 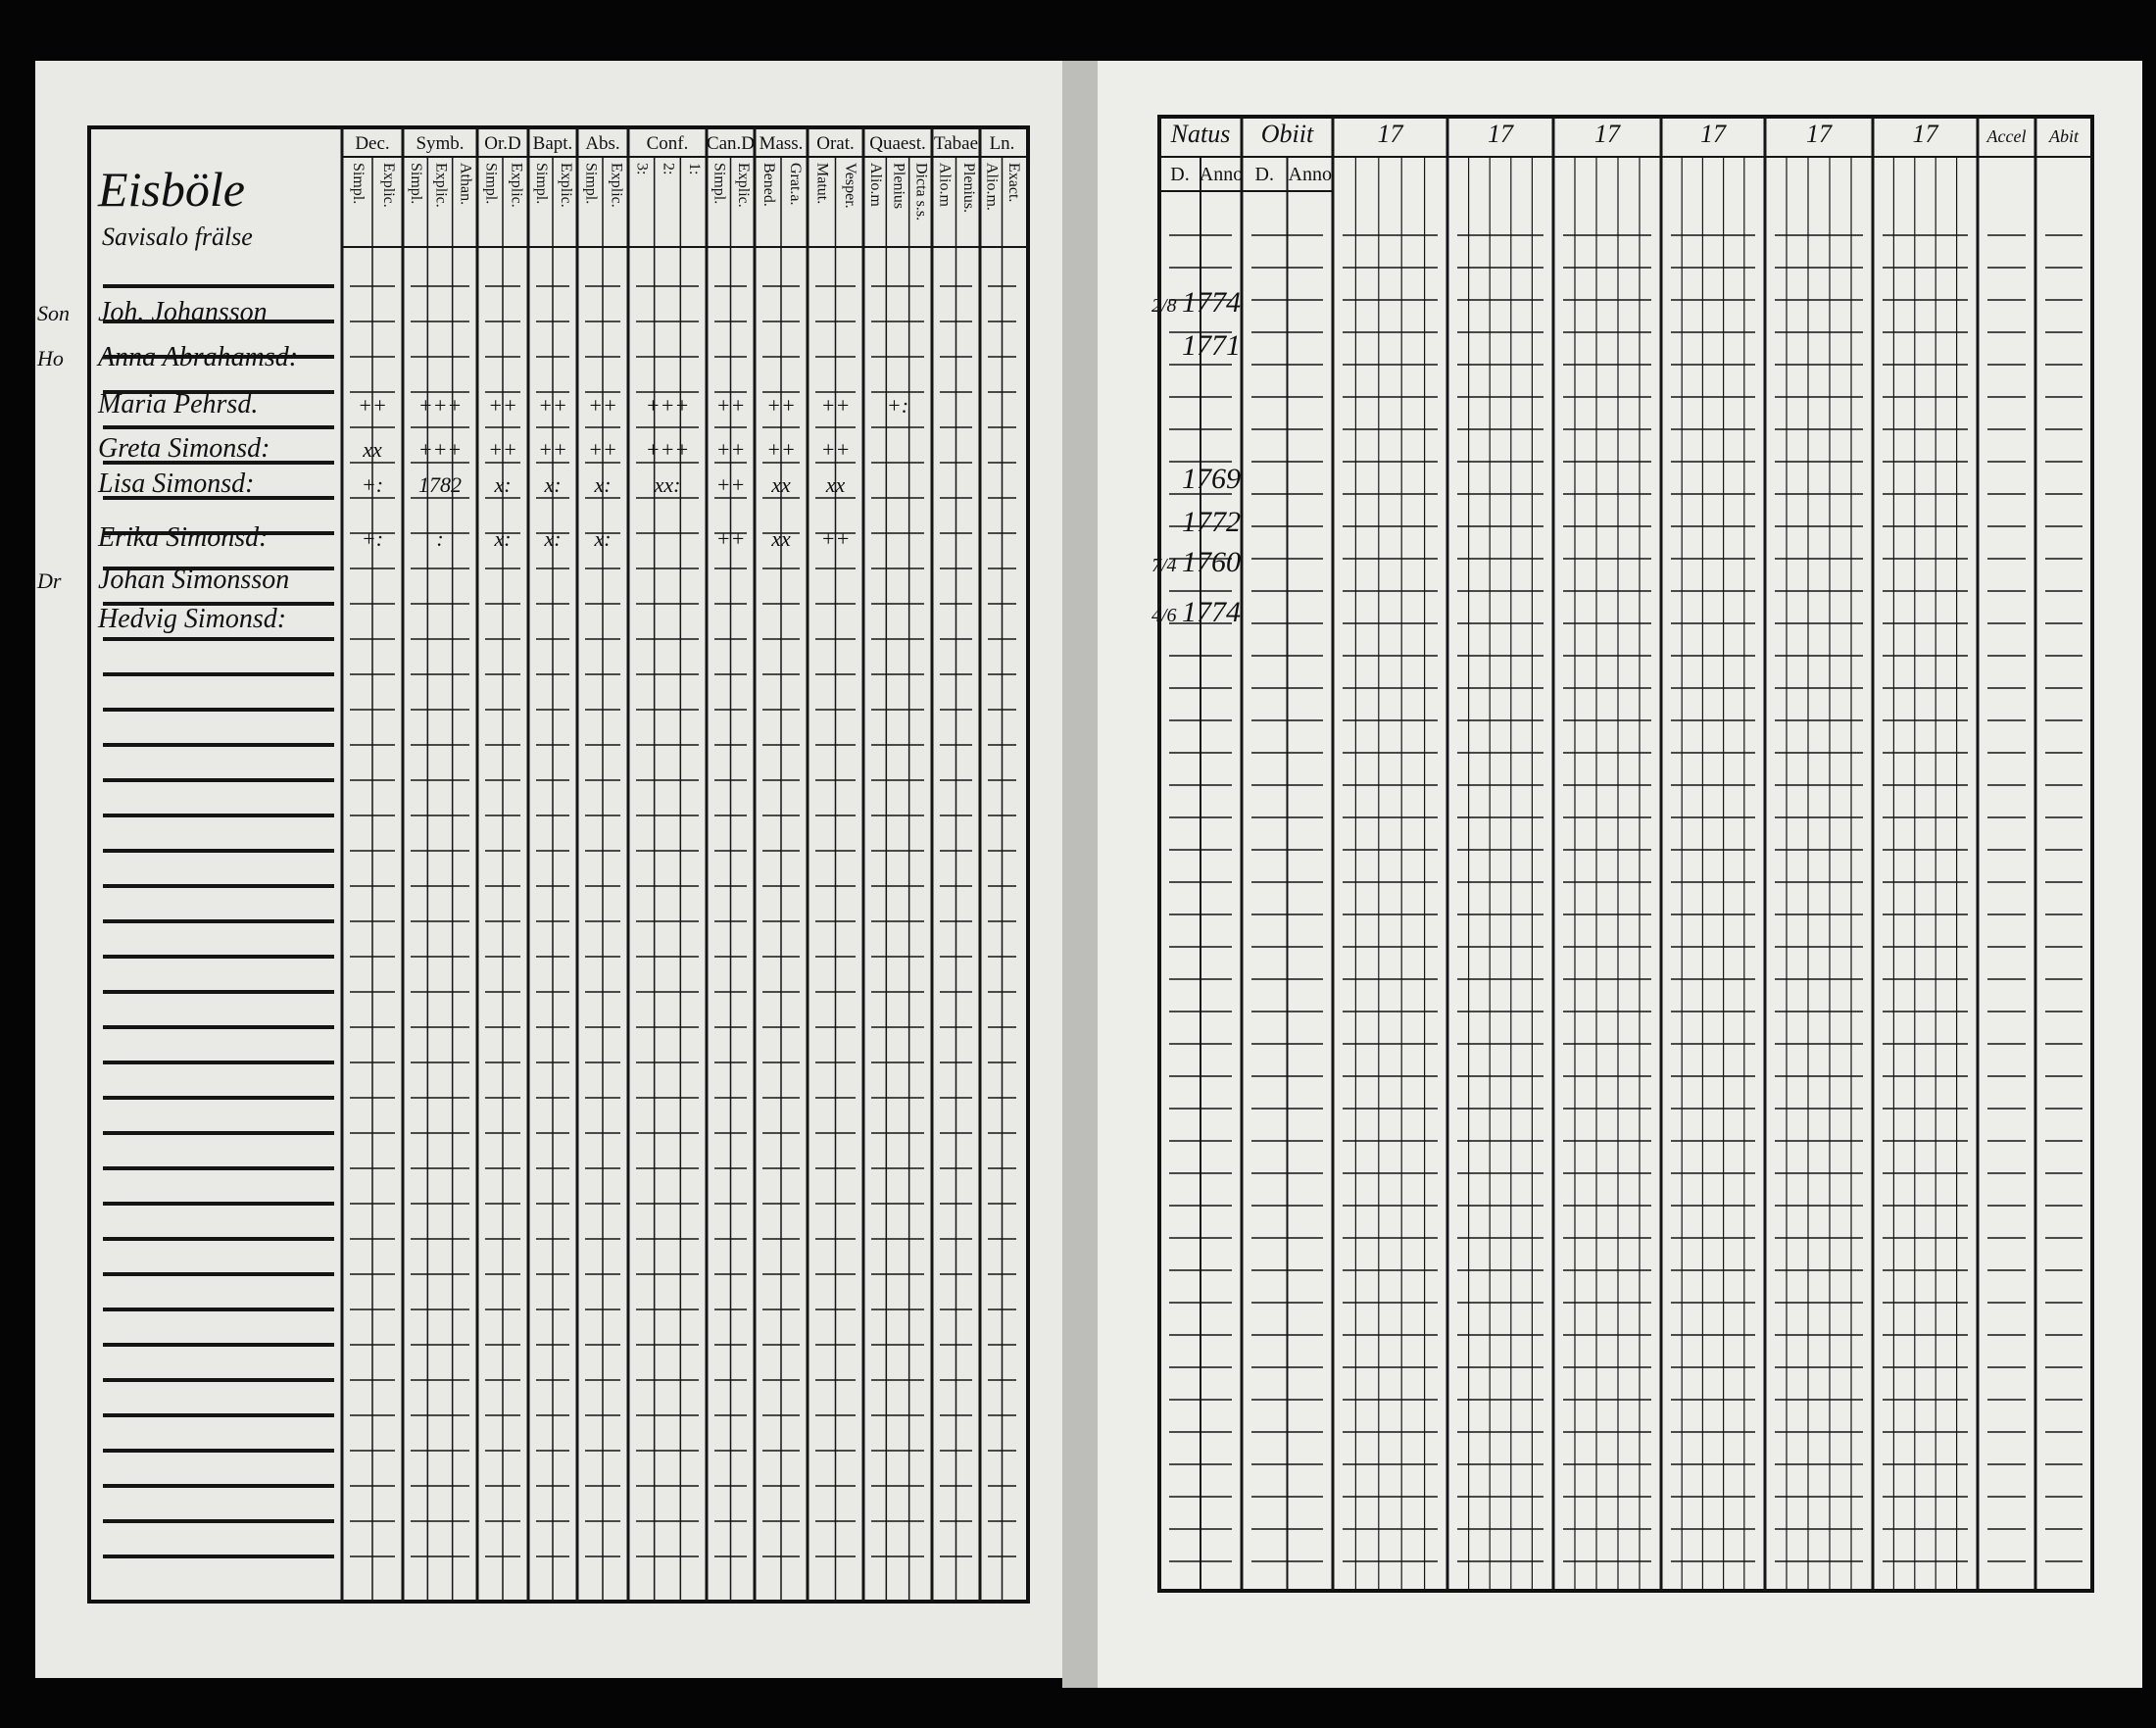 I want to click on sub-column-header: Exact., so click(x=1013, y=182).